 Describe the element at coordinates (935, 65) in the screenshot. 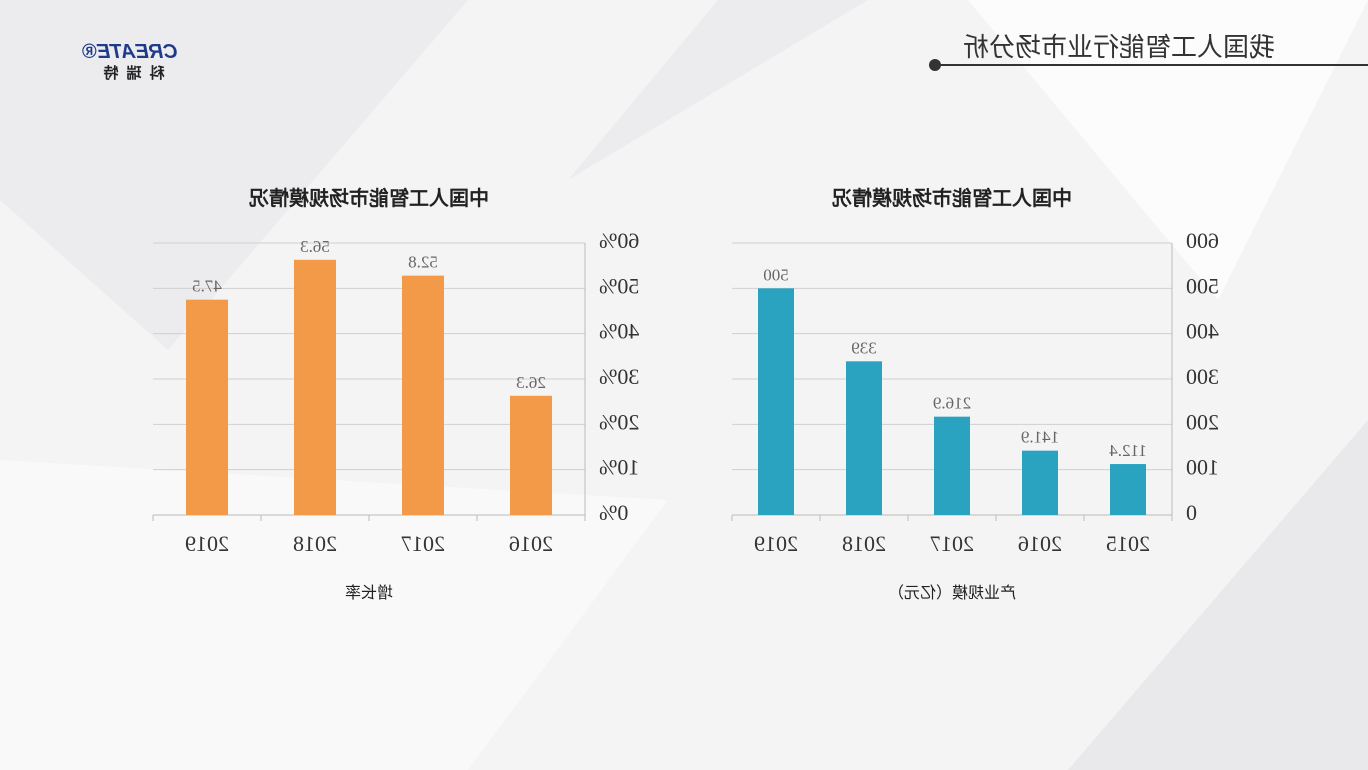

I see `header-dot` at that location.